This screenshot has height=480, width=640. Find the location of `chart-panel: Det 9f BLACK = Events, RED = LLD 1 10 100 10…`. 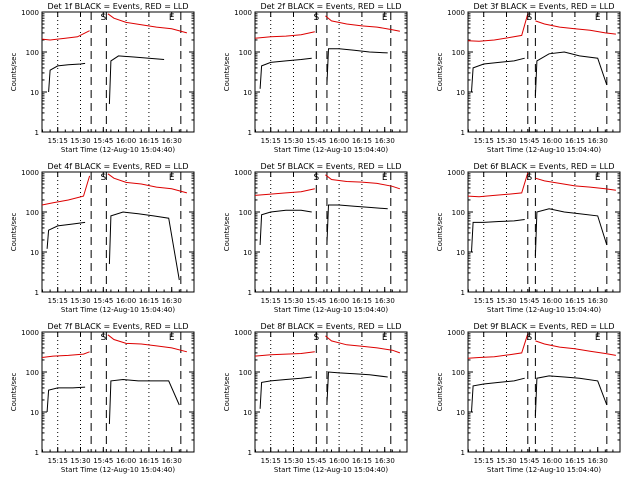

chart-panel: Det 9f BLACK = Events, RED = LLD 1 10 100 10… is located at coordinates (528, 398).